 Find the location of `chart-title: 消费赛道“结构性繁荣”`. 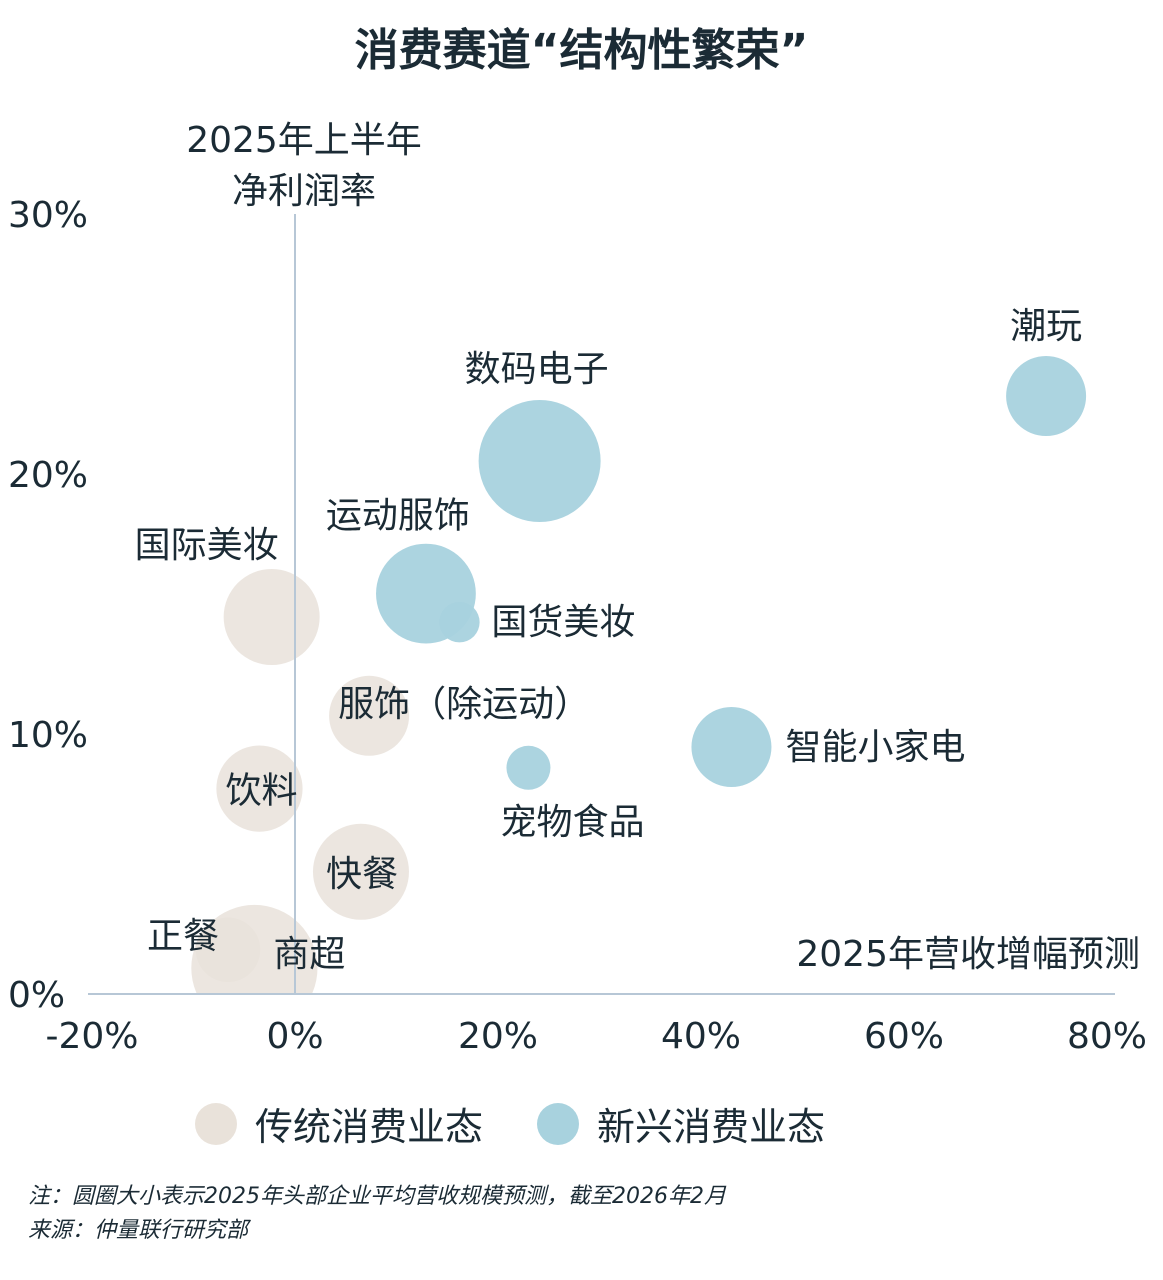

chart-title: 消费赛道“结构性繁荣” is located at coordinates (581, 50).